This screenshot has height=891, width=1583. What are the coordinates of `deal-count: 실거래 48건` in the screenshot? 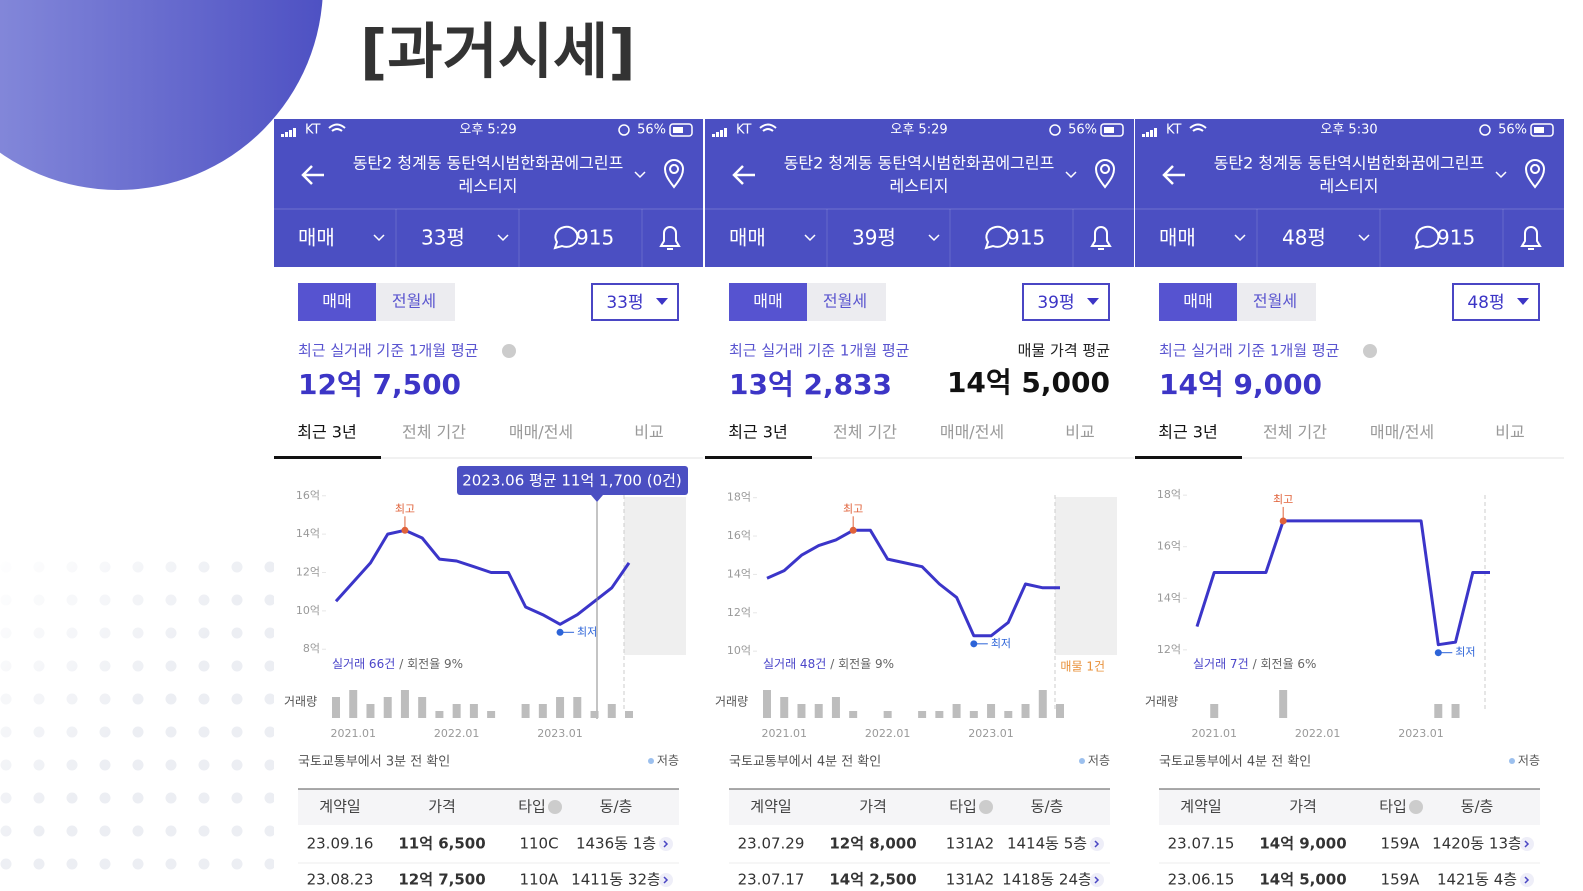 It's located at (794, 664).